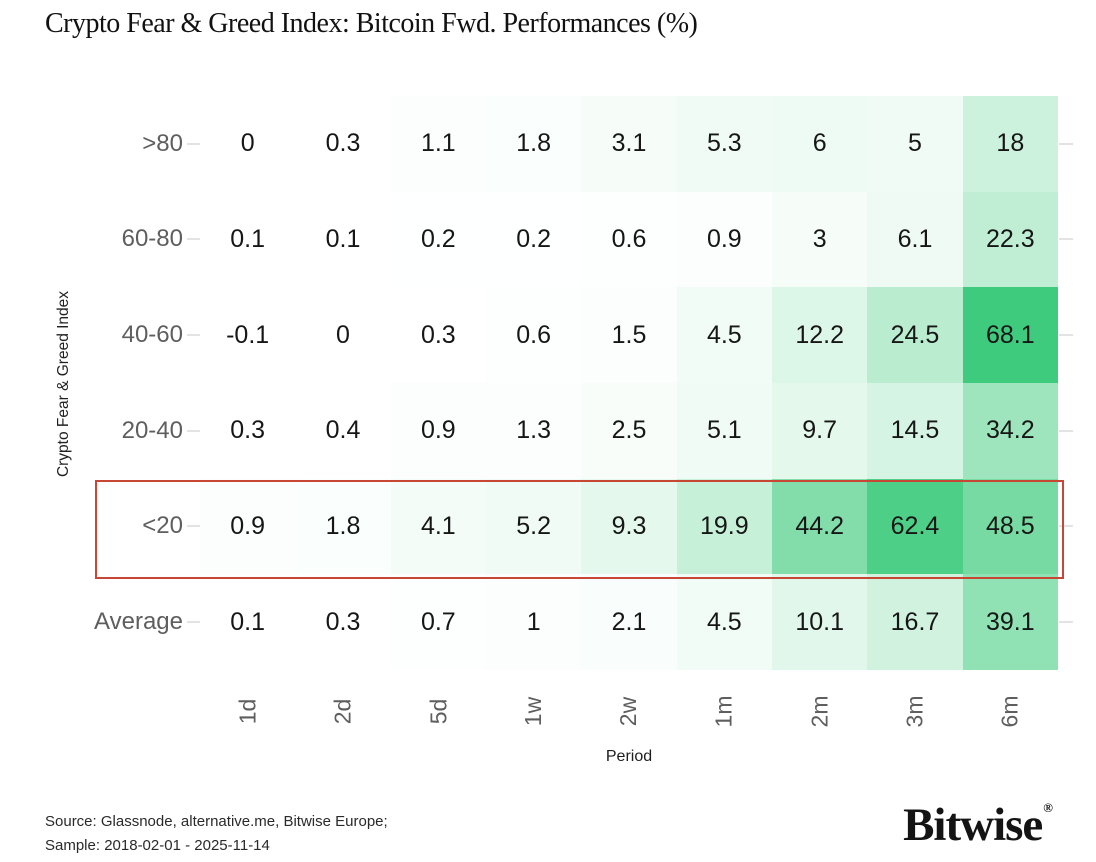 This screenshot has width=1096, height=862. Describe the element at coordinates (820, 622) in the screenshot. I see `heatmap-cell: 10.1` at that location.